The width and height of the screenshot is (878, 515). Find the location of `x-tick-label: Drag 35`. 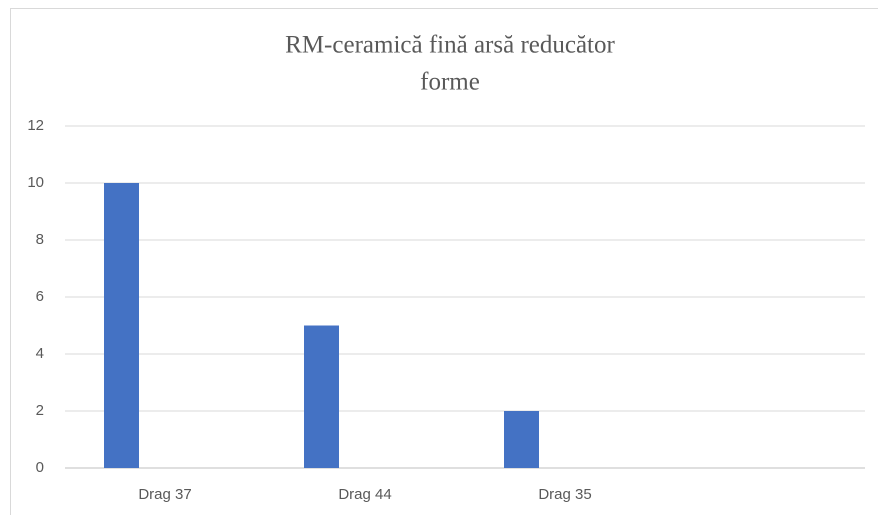

x-tick-label: Drag 35 is located at coordinates (564, 494).